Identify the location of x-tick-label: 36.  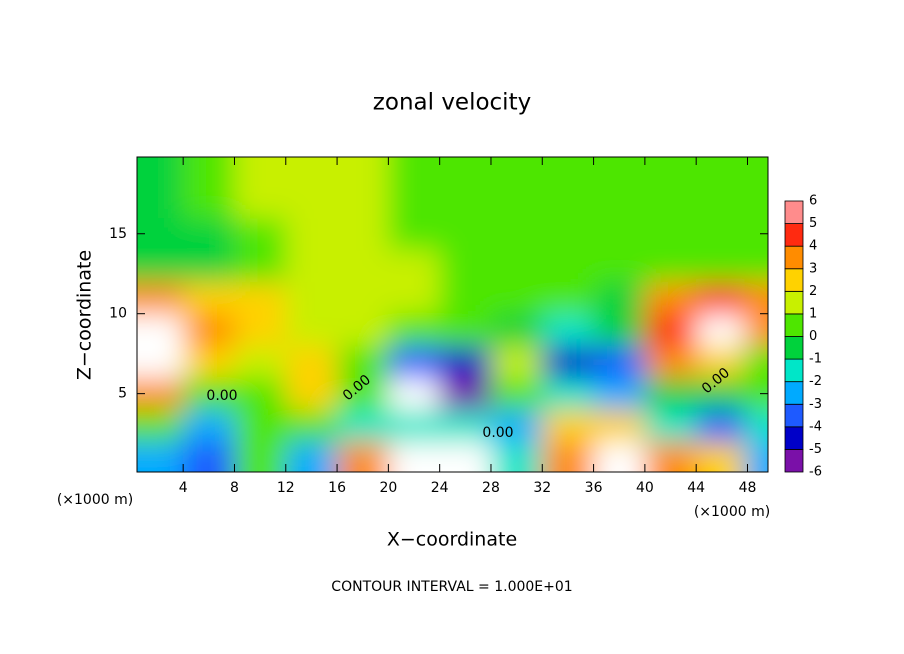
(594, 488).